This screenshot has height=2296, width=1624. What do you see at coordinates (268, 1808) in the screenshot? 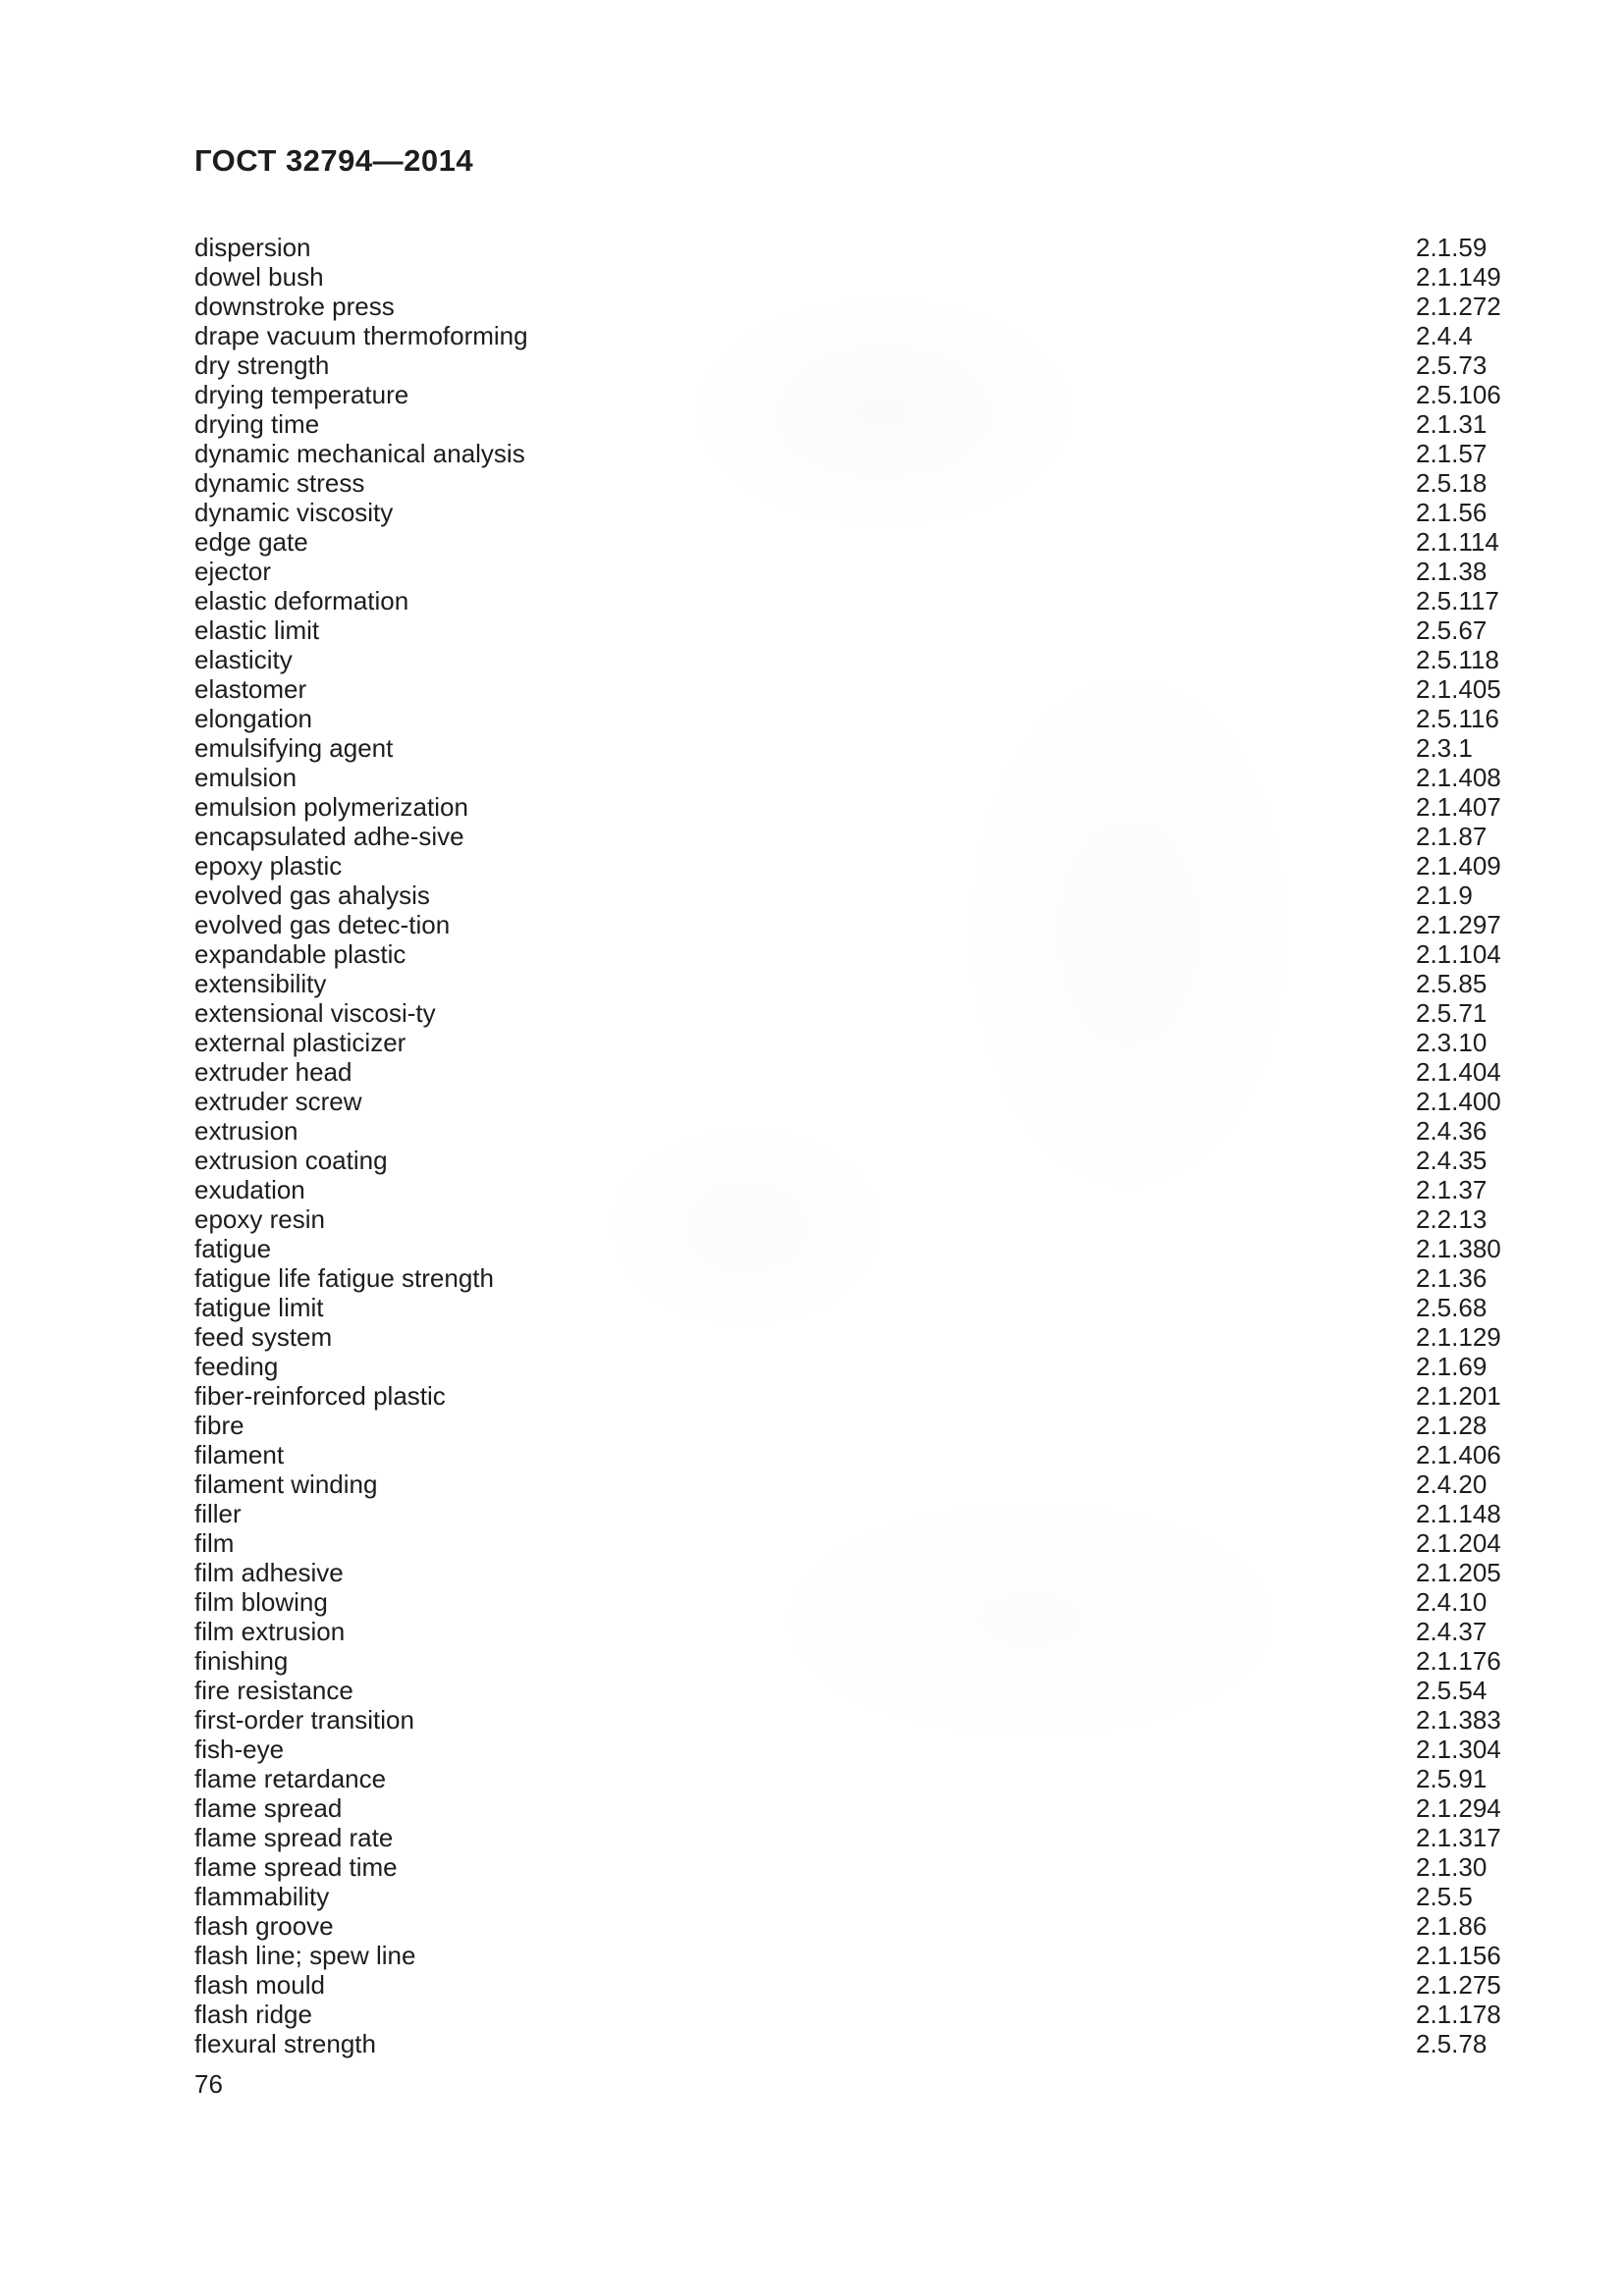
I see `index-term: flame spread` at bounding box center [268, 1808].